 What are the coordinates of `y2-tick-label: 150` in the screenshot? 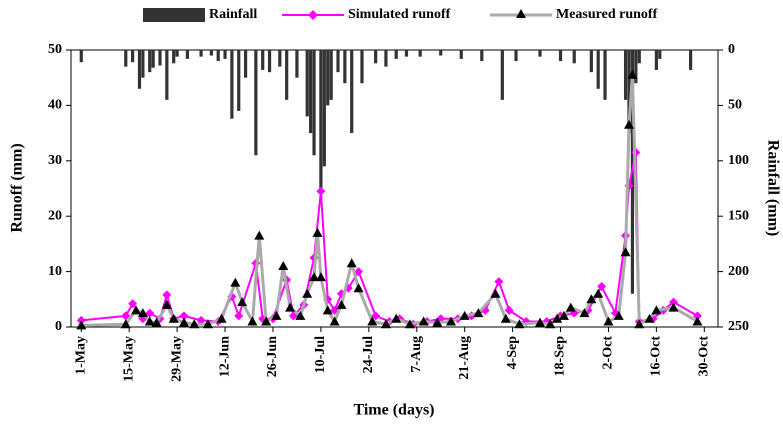 It's located at (738, 215).